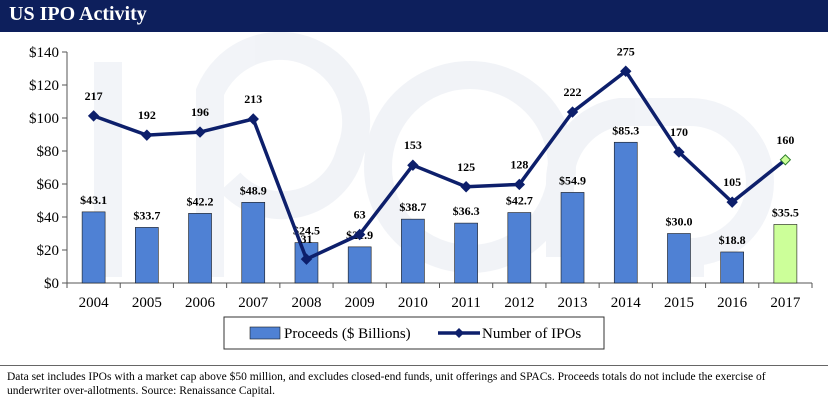  I want to click on y-tick-label: $140, so click(44, 53).